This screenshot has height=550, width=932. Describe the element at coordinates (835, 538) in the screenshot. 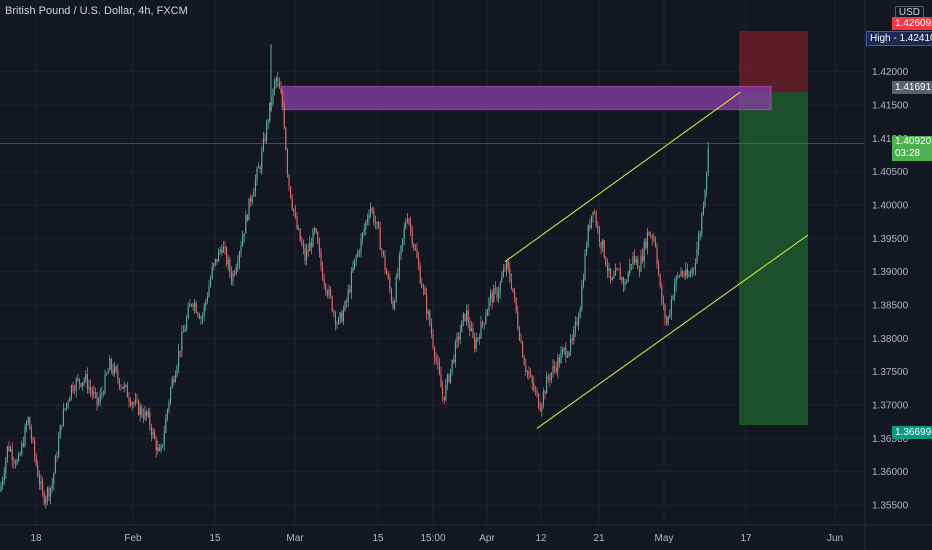

I see `x-tick-label: Jun` at that location.